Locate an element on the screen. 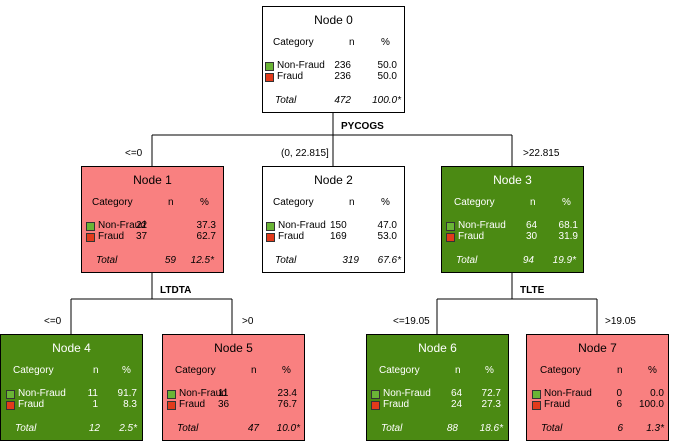 The image size is (673, 445). total-percent: 2.5* is located at coordinates (128, 428).